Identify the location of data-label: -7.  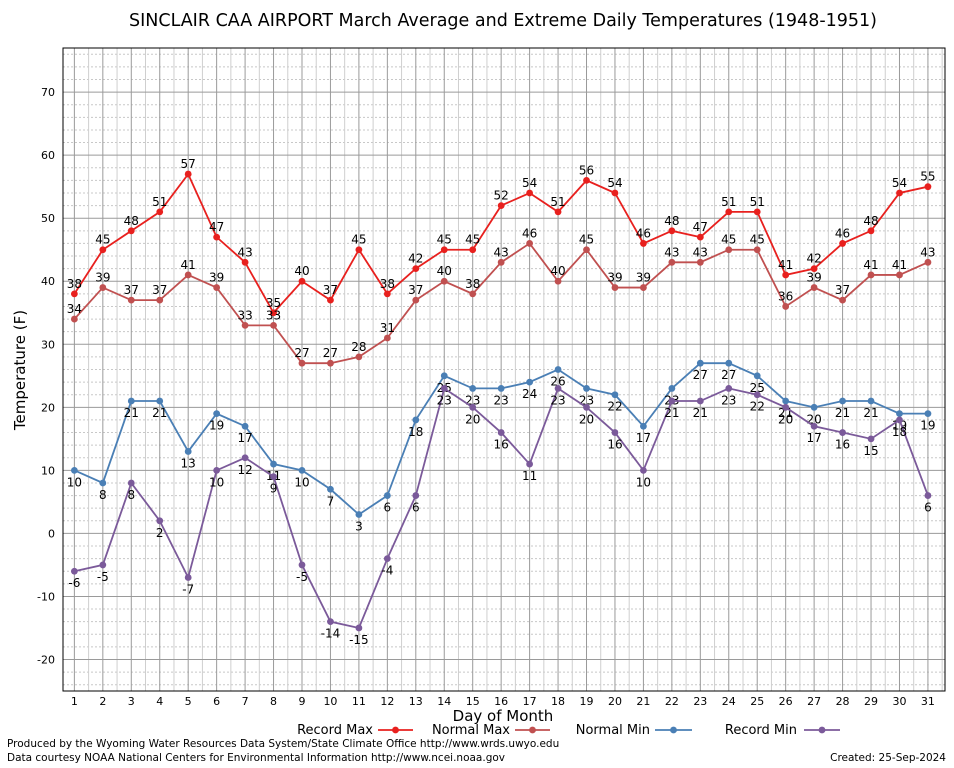
(188, 590).